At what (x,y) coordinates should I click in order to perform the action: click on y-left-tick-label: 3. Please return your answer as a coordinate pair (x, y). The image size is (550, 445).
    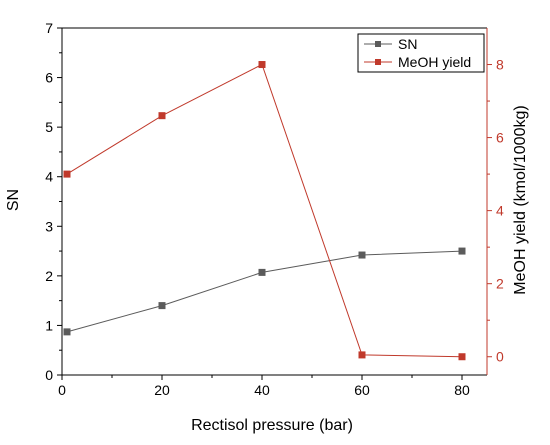
    Looking at the image, I should click on (49, 226).